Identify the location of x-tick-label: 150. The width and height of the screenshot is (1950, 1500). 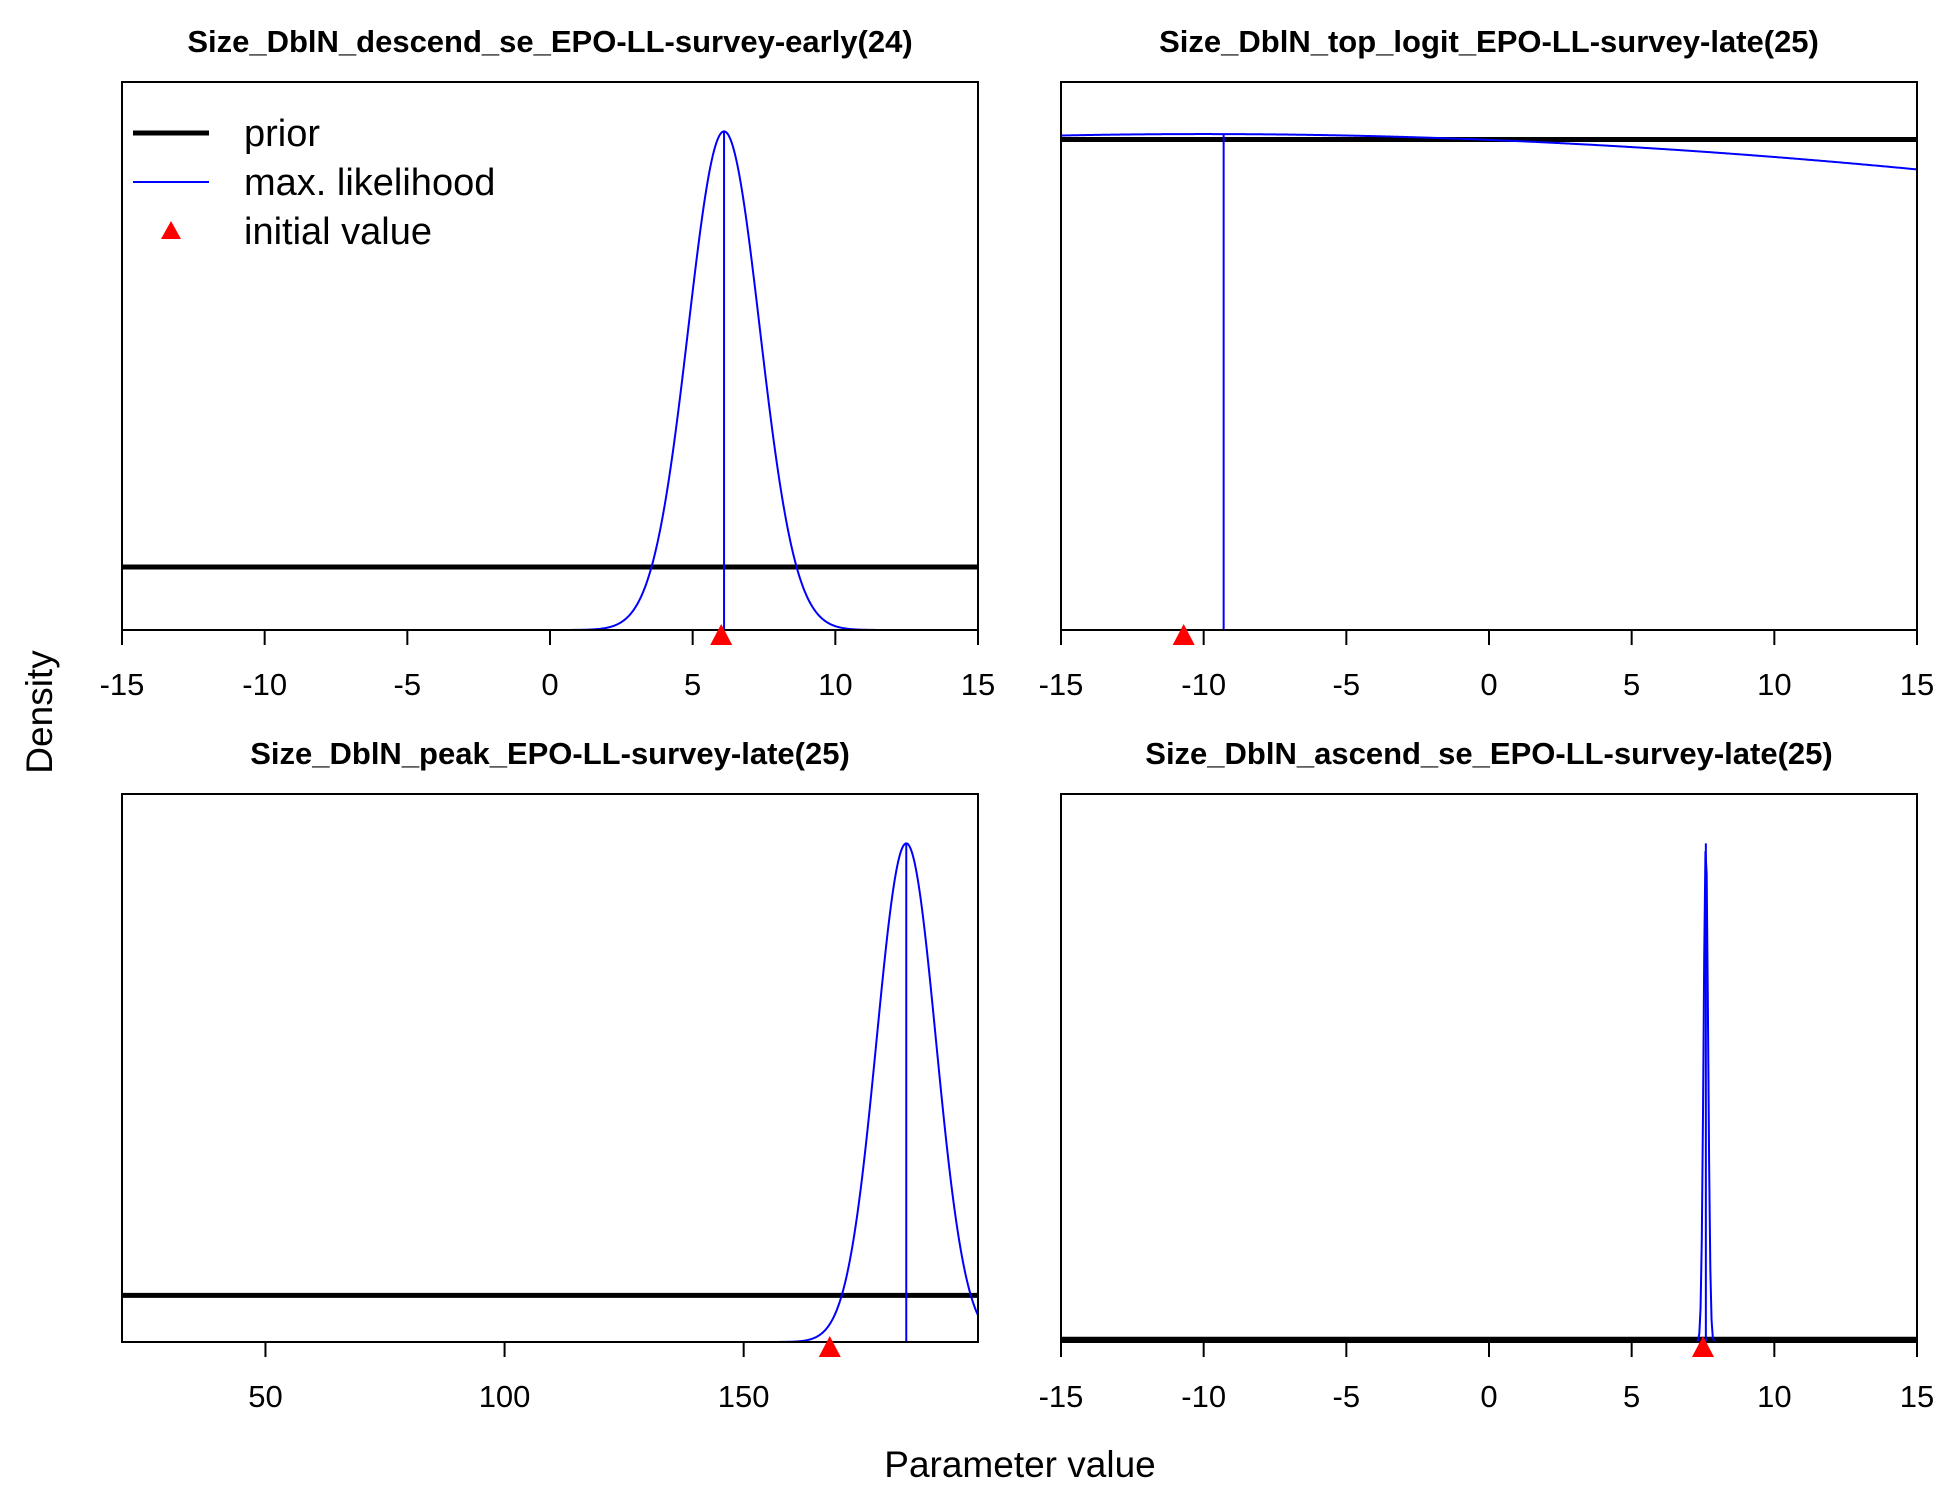
(744, 1396).